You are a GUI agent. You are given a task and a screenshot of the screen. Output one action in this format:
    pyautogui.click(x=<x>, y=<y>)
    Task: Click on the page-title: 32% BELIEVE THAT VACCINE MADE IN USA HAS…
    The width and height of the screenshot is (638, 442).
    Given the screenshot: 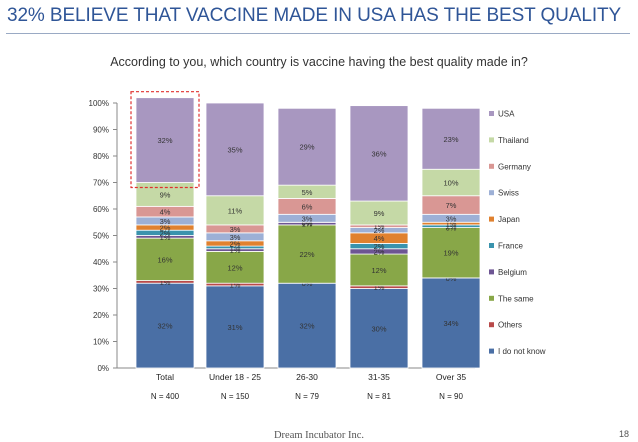 What is the action you would take?
    pyautogui.click(x=314, y=15)
    